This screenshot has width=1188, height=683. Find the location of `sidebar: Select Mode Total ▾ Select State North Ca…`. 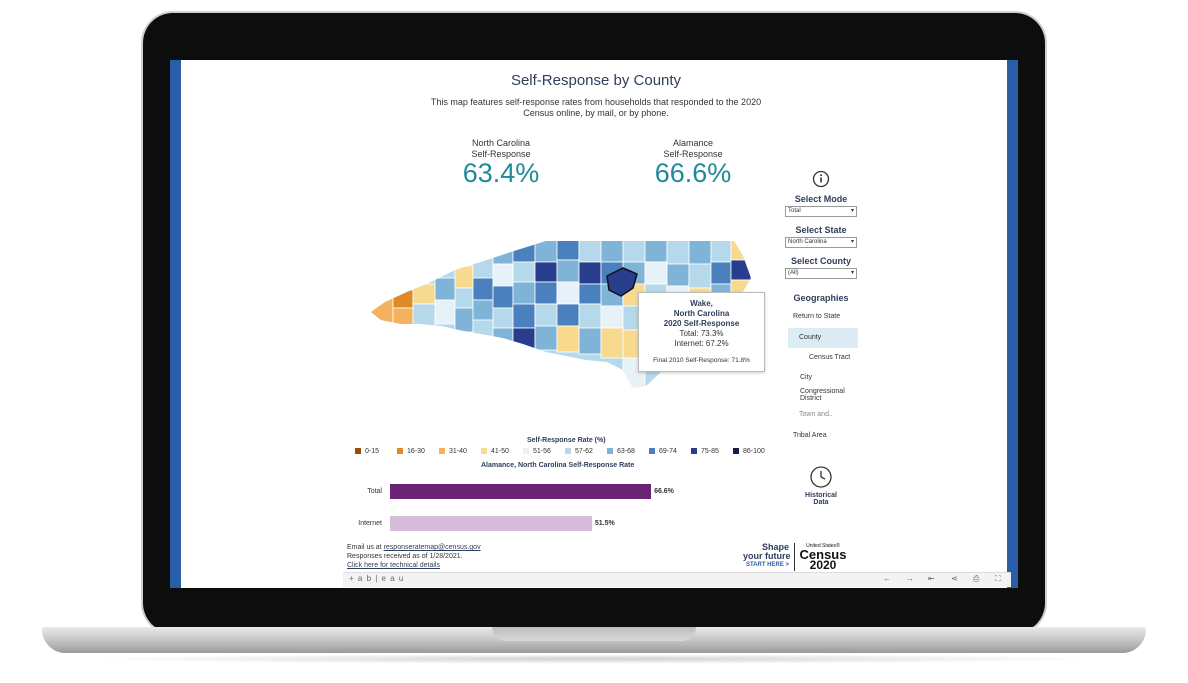

sidebar: Select Mode Total ▾ Select State North Ca… is located at coordinates (821, 337).